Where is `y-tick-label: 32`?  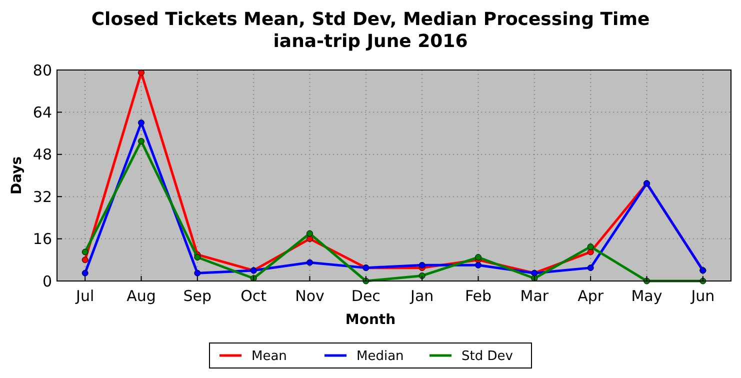 y-tick-label: 32 is located at coordinates (42, 197).